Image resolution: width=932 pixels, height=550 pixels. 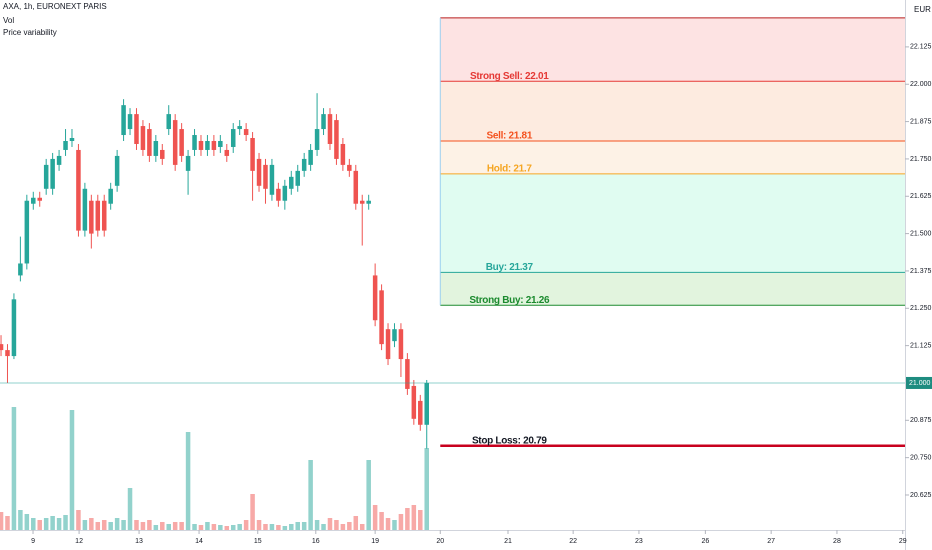 What do you see at coordinates (509, 136) in the screenshot?
I see `level-label: Sell: 21.81` at bounding box center [509, 136].